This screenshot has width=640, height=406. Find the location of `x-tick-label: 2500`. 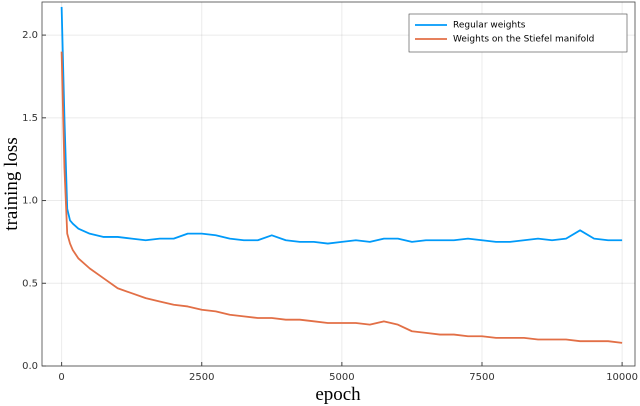

x-tick-label: 2500 is located at coordinates (201, 377).